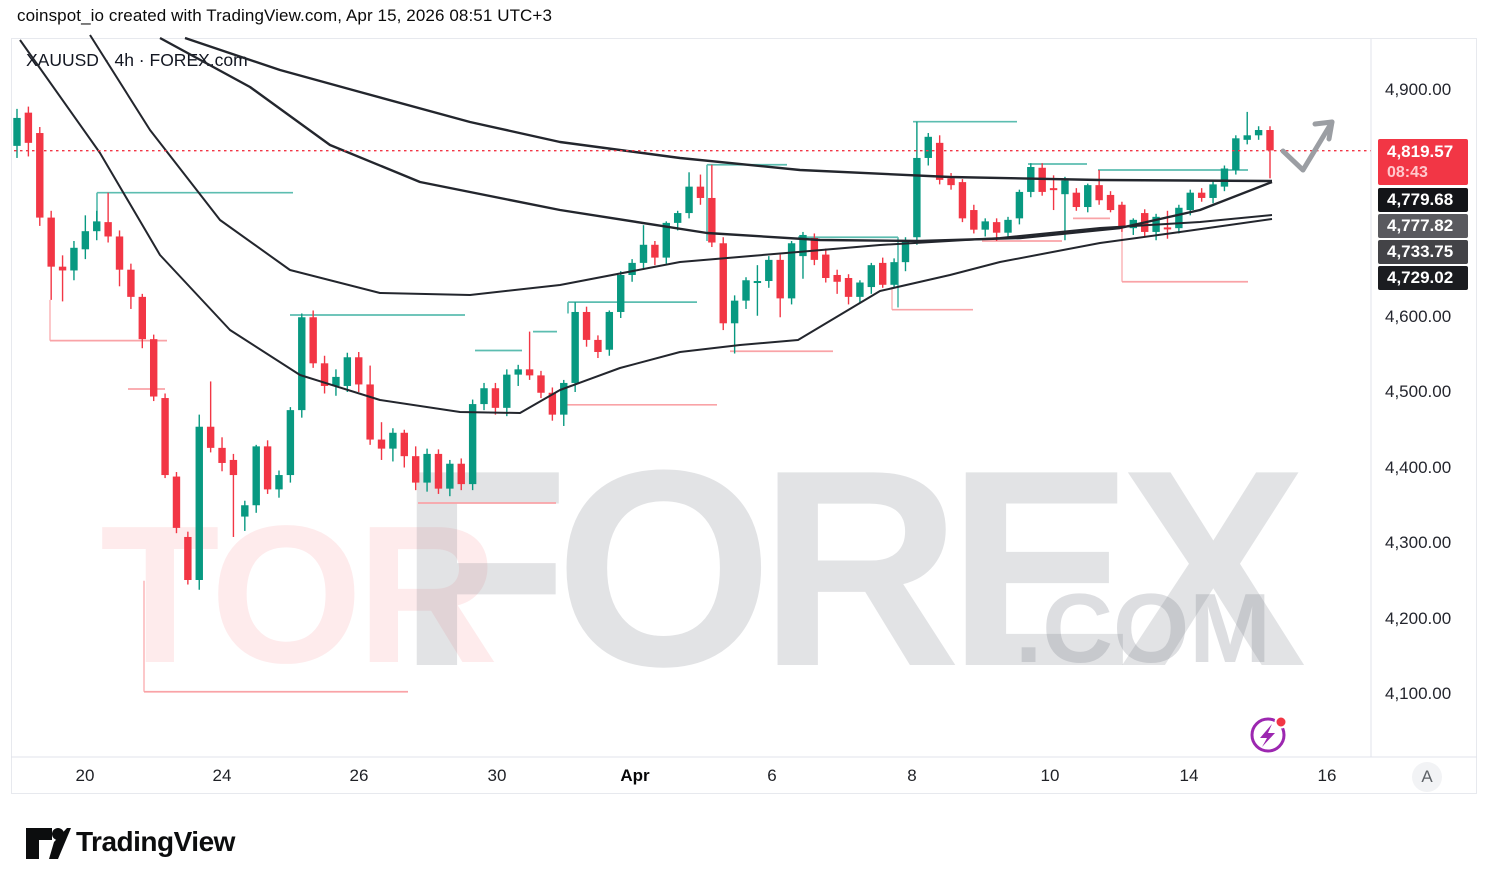  What do you see at coordinates (1420, 151) in the screenshot?
I see `last-price-value: 4,819.57` at bounding box center [1420, 151].